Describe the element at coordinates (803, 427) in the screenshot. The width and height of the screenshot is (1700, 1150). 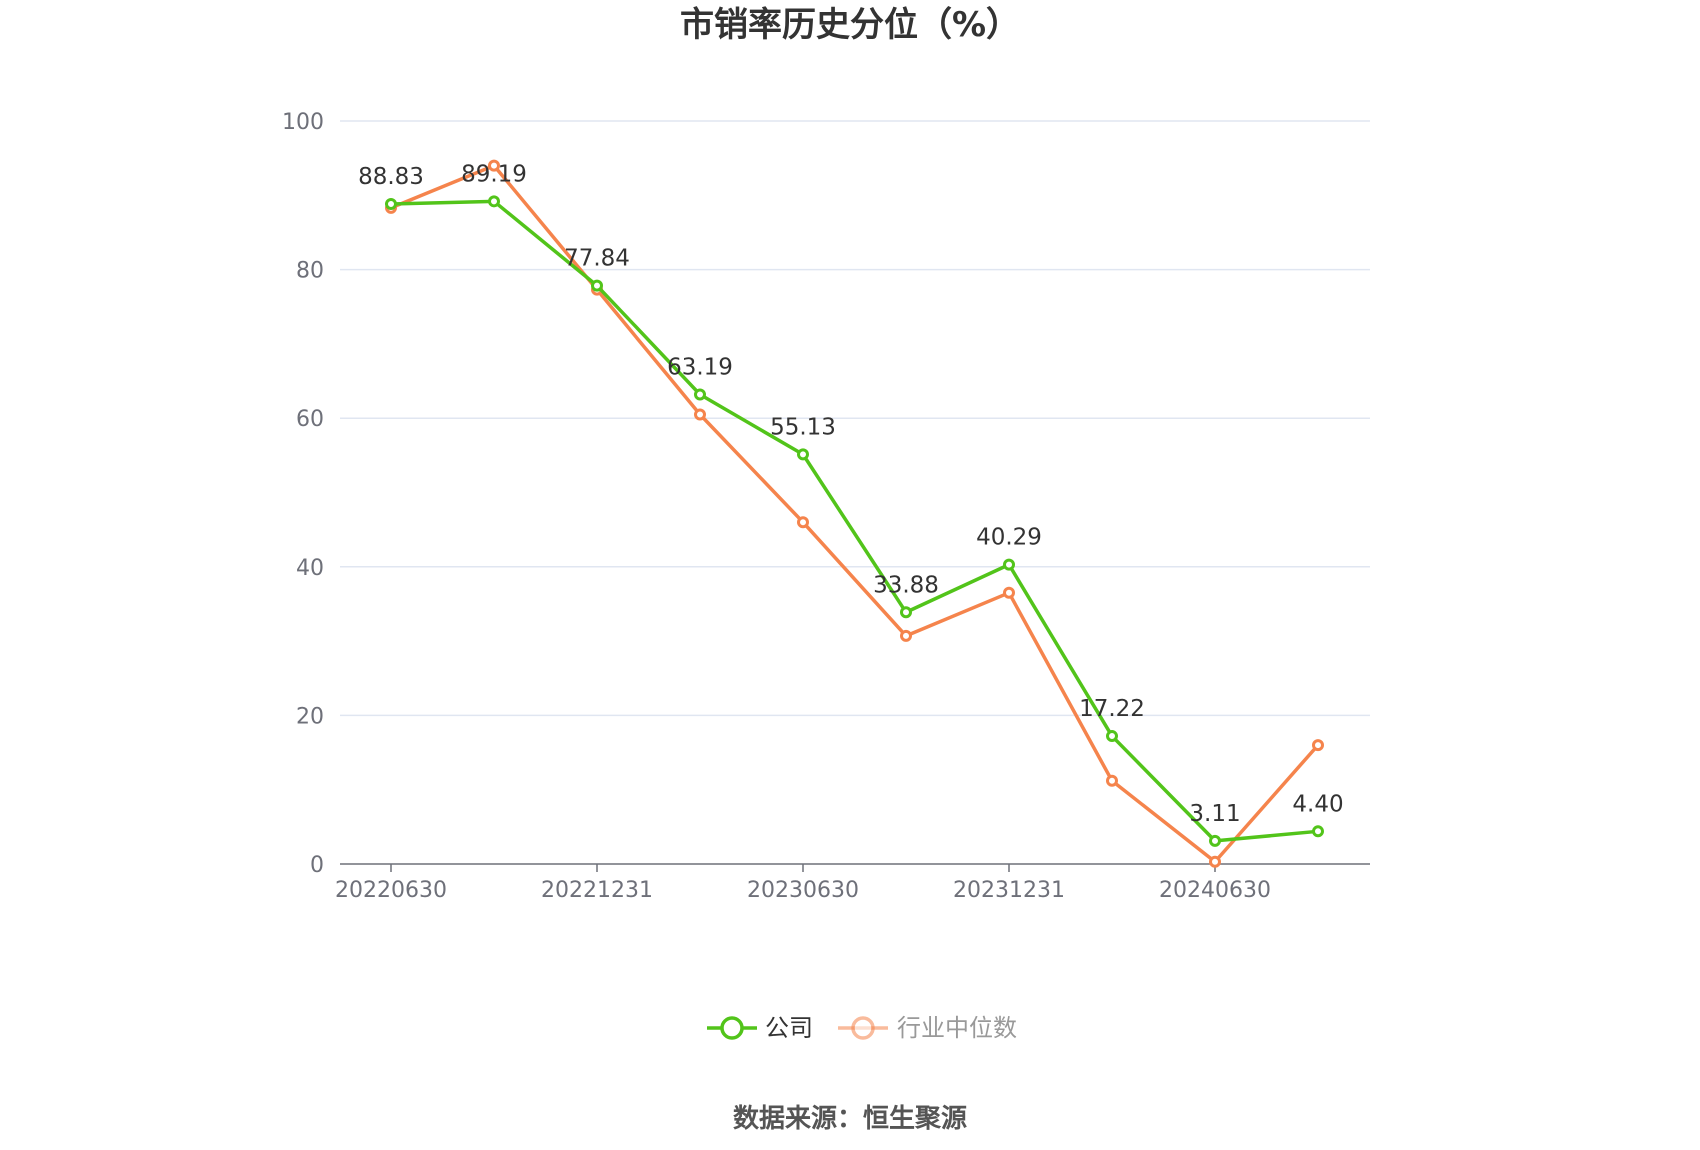
I see `data-label: 55.13` at that location.